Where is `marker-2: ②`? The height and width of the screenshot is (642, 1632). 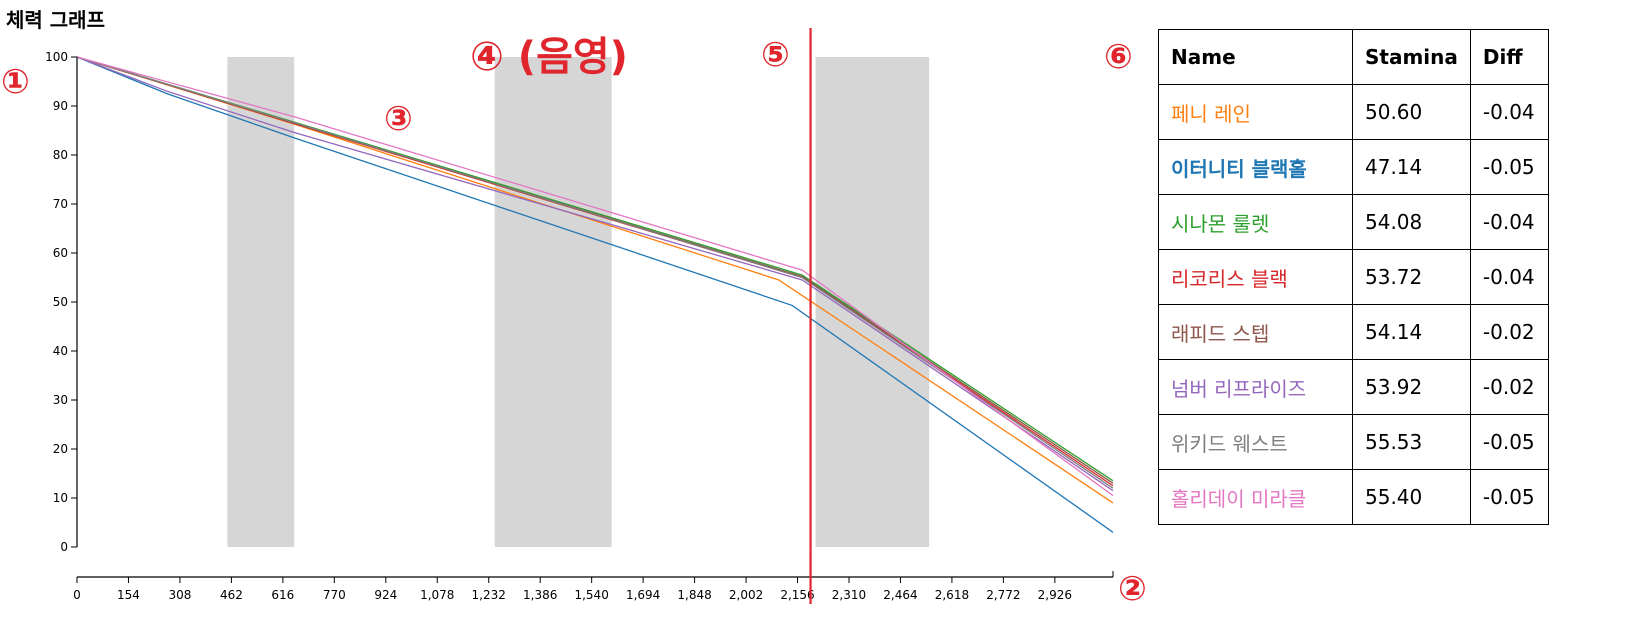
marker-2: ② is located at coordinates (1132, 589).